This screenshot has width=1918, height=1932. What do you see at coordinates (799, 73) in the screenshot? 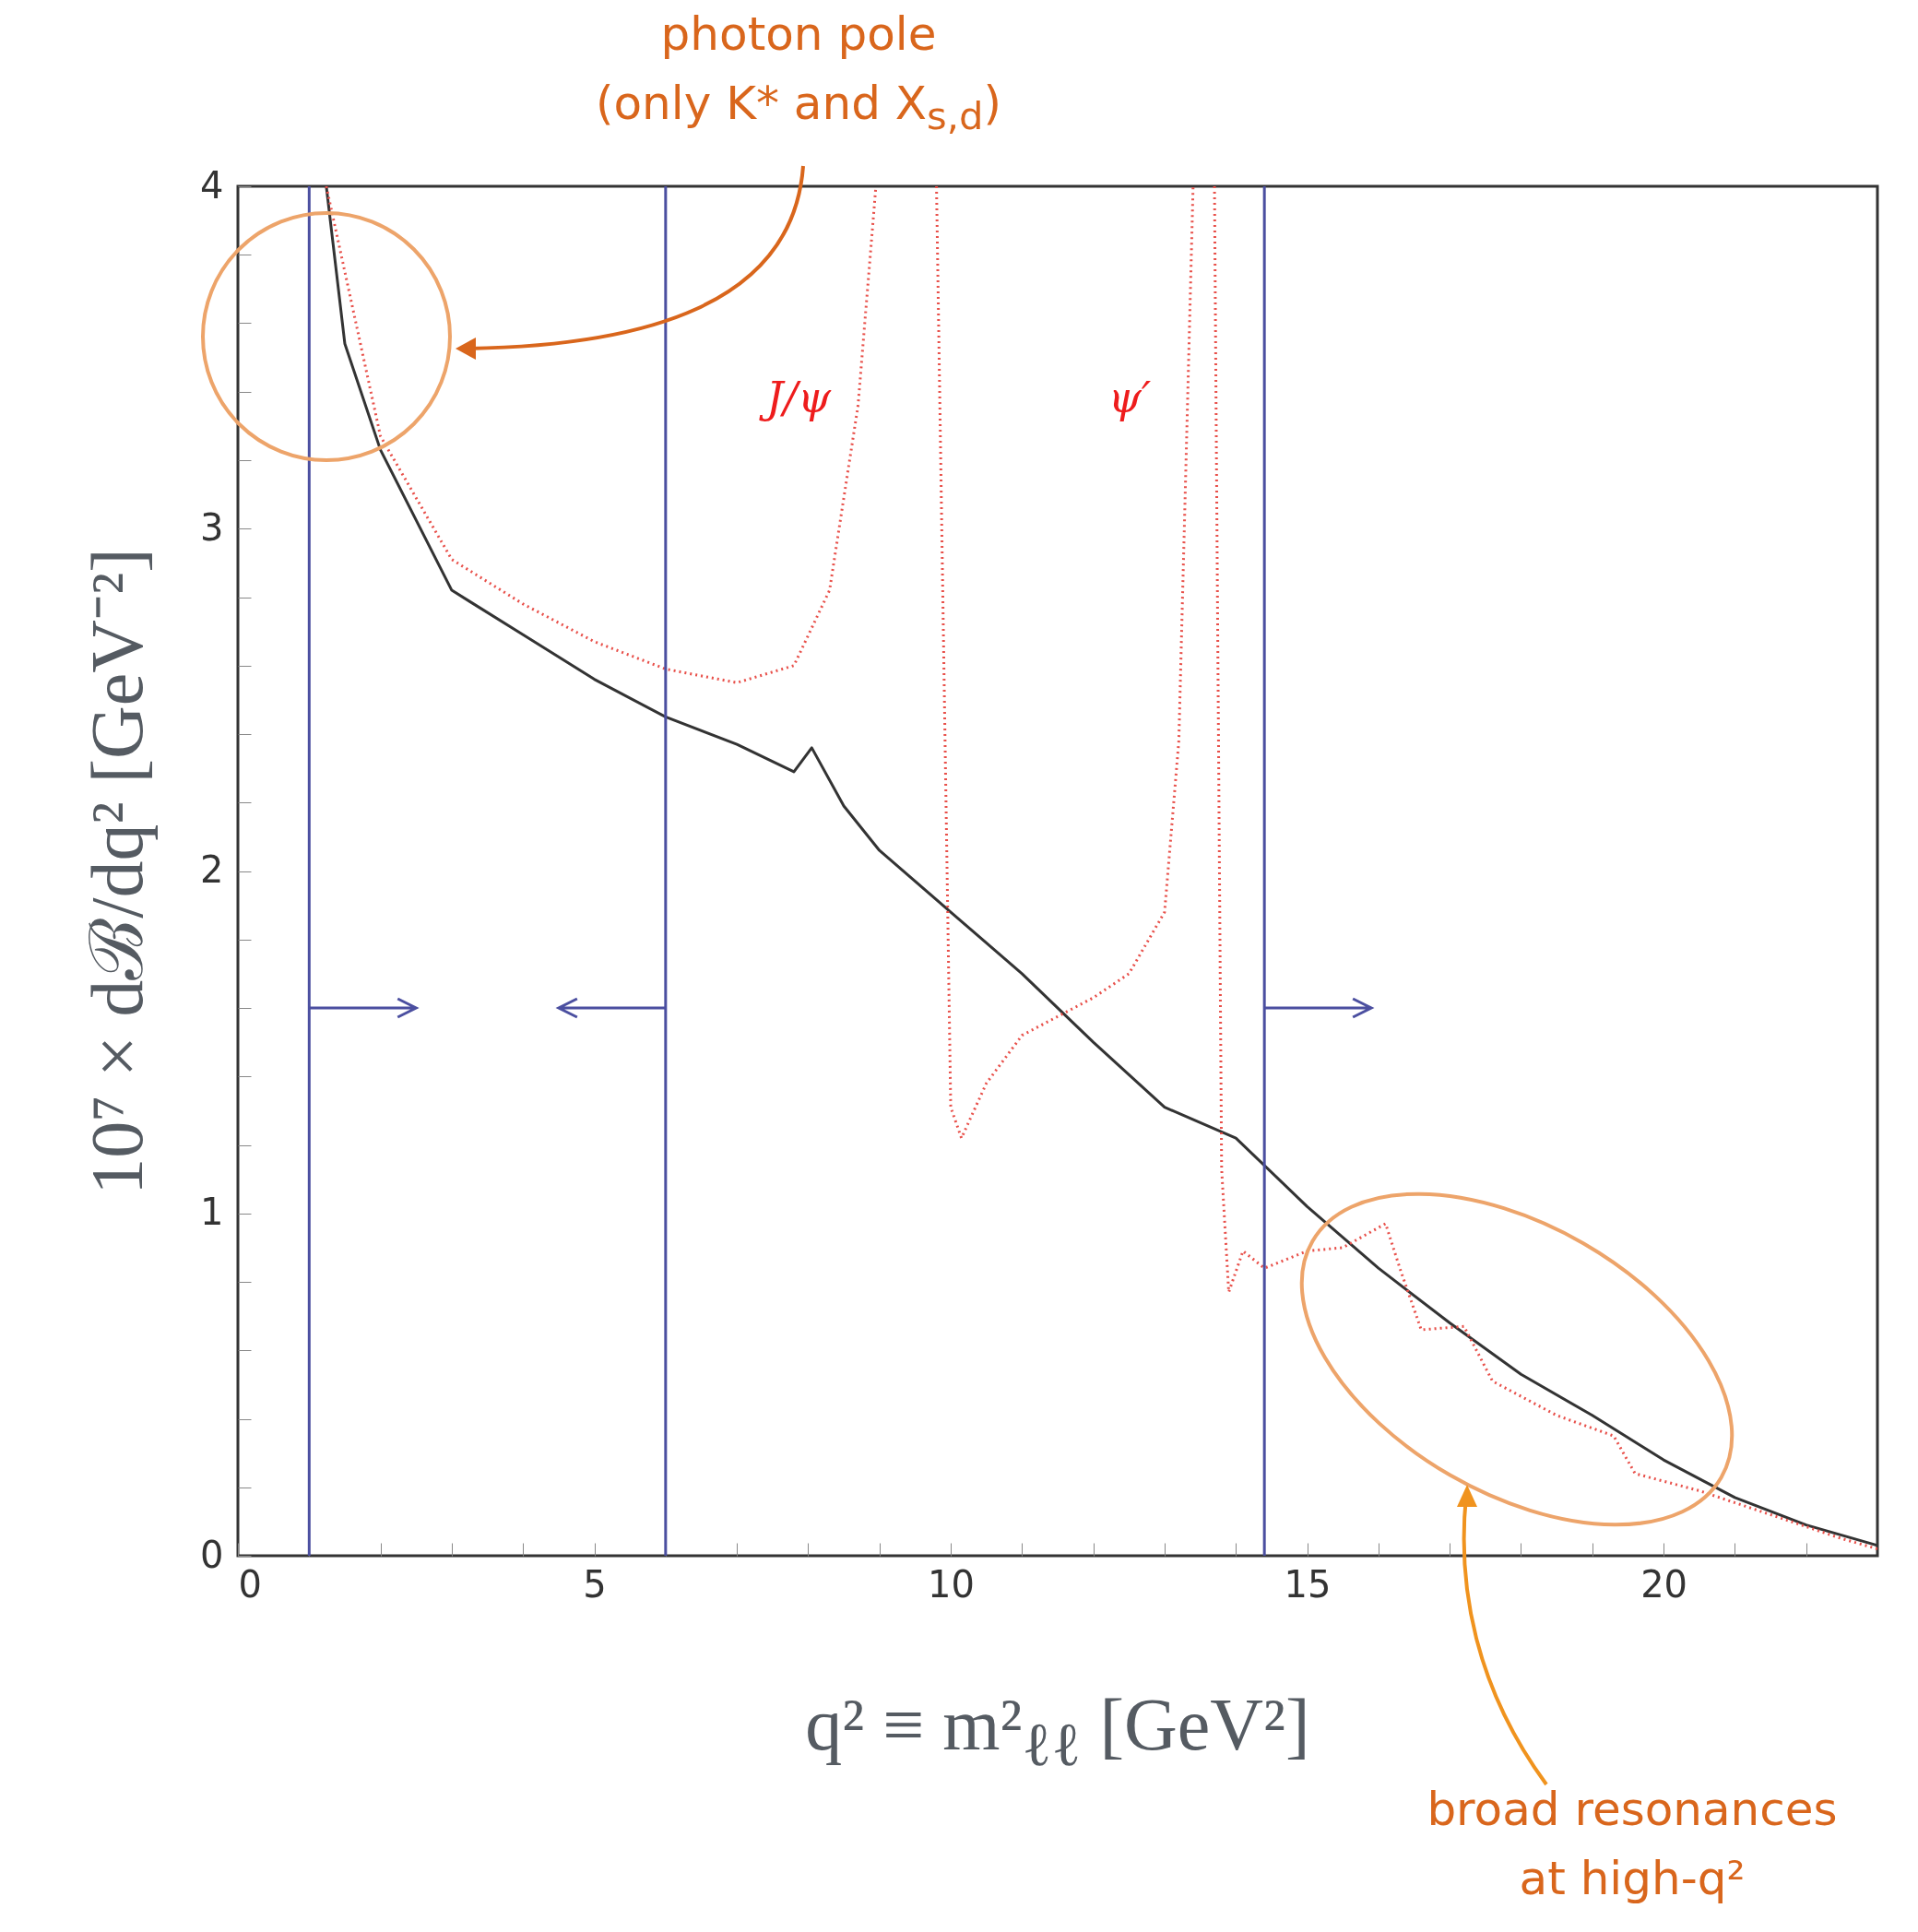
I see `text: photon pole (only K* and X$_{s,d}$)` at bounding box center [799, 73].